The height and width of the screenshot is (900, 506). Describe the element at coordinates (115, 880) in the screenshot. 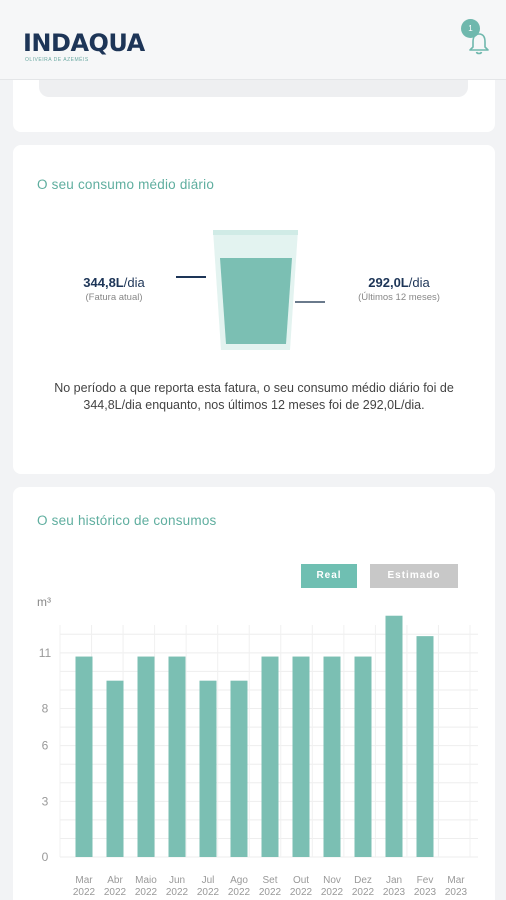

I see `x-tick-month: Abr` at that location.